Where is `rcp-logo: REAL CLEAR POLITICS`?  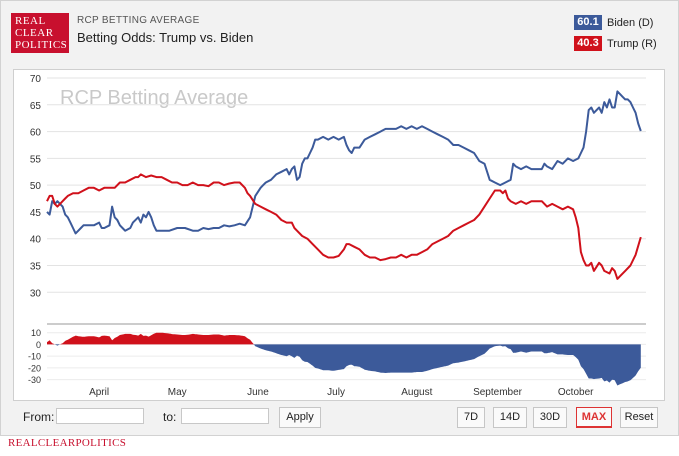 rcp-logo: REAL CLEAR POLITICS is located at coordinates (40, 33).